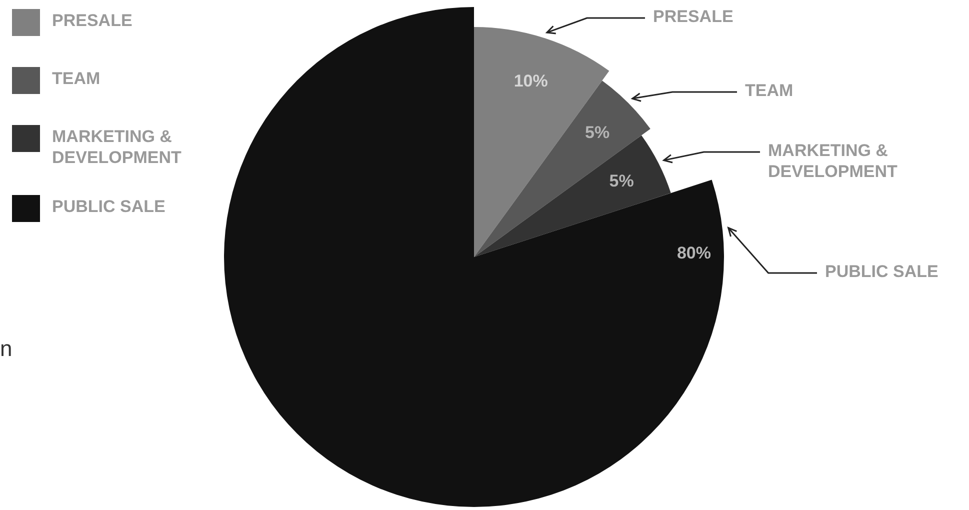 This screenshot has height=510, width=969. What do you see at coordinates (833, 161) in the screenshot?
I see `slice-label: MARKETING & DEVELOPMENT` at bounding box center [833, 161].